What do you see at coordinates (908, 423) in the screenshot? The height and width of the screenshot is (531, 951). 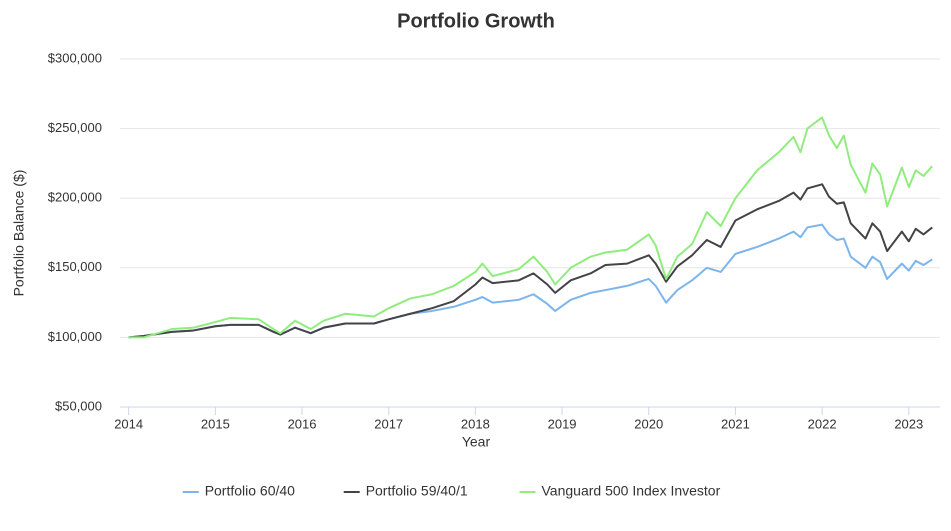 I see `x-tick-label: 2023` at bounding box center [908, 423].